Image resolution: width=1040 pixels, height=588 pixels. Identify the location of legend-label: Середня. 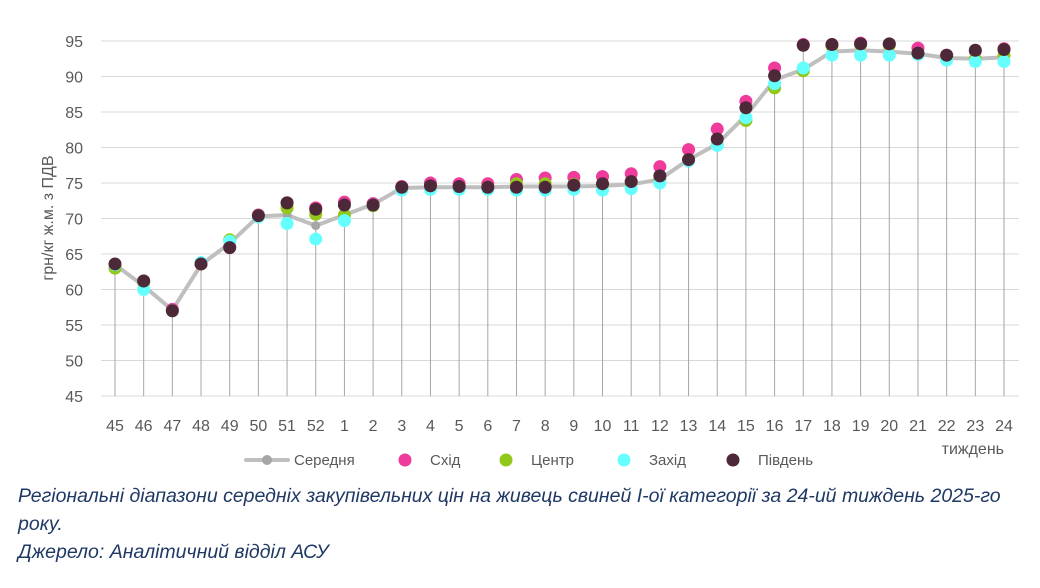
(324, 460).